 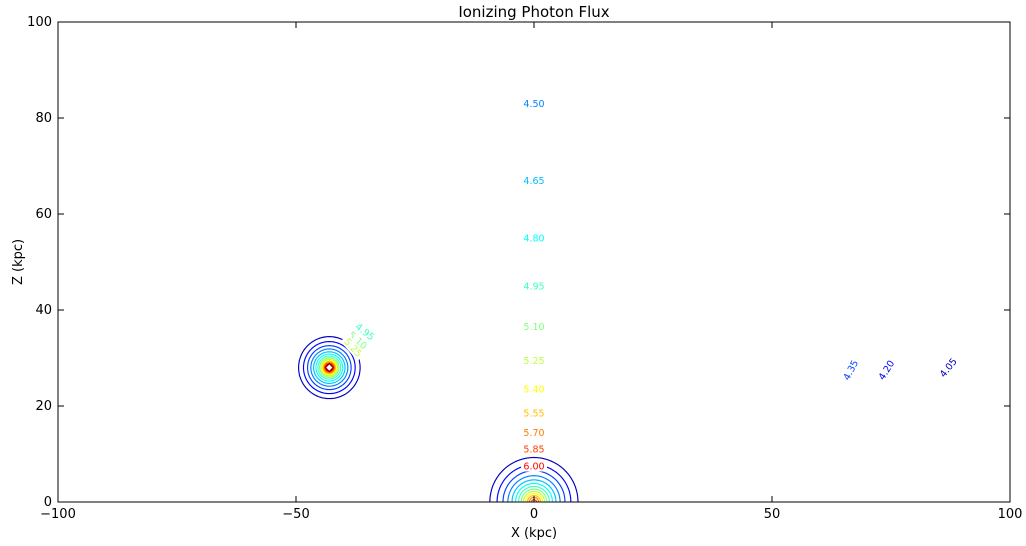 I want to click on y-axis-label: Z (kpc), so click(x=18, y=262).